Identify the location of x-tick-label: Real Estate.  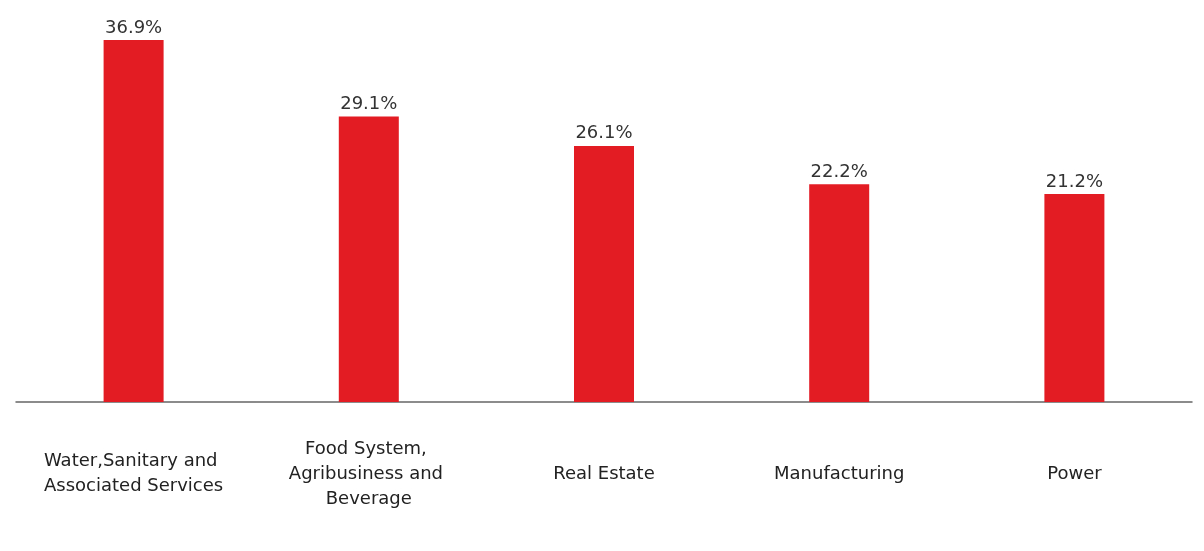
(604, 472).